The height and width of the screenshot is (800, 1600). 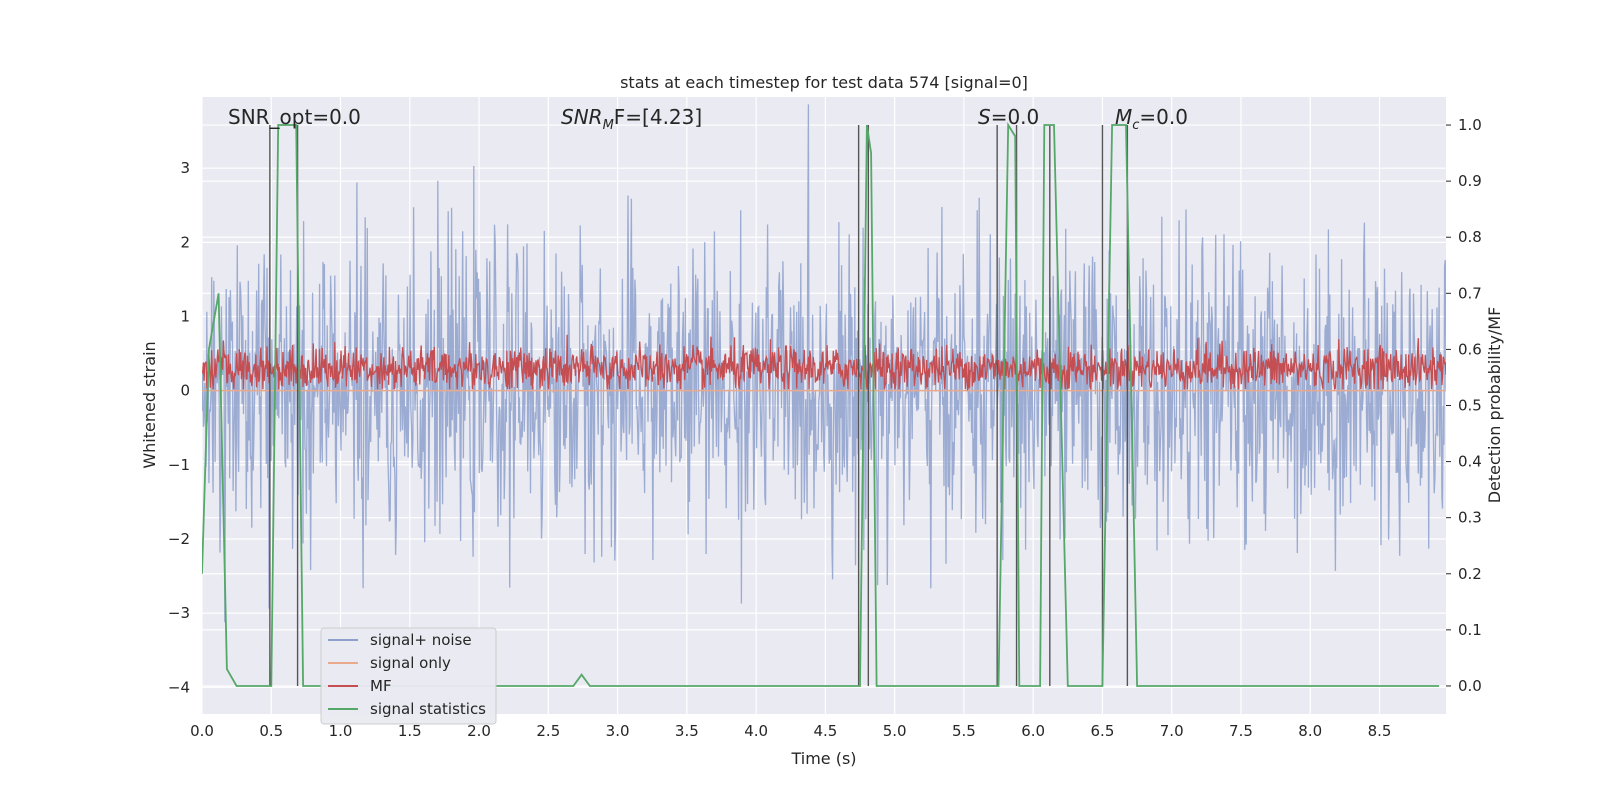 I want to click on annotation-mc-main: M, so click(x=1123, y=117).